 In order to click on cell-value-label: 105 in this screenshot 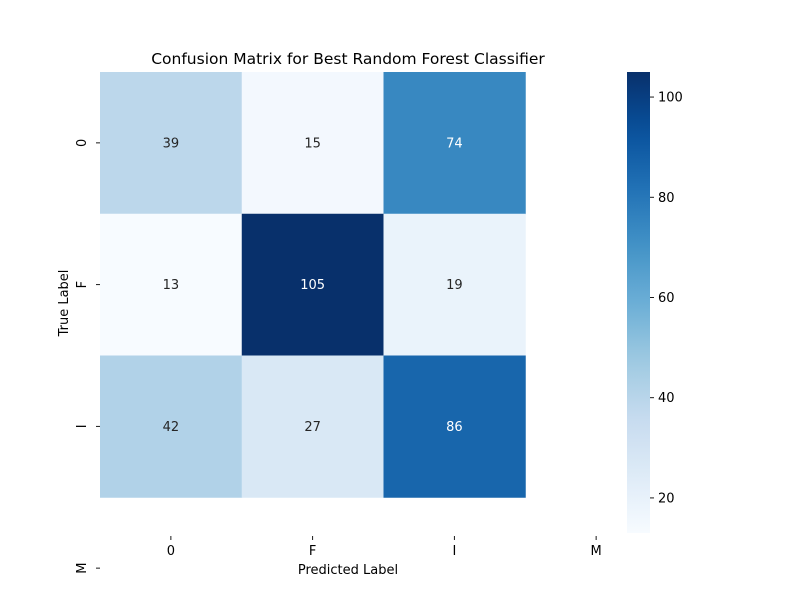, I will do `click(312, 285)`.